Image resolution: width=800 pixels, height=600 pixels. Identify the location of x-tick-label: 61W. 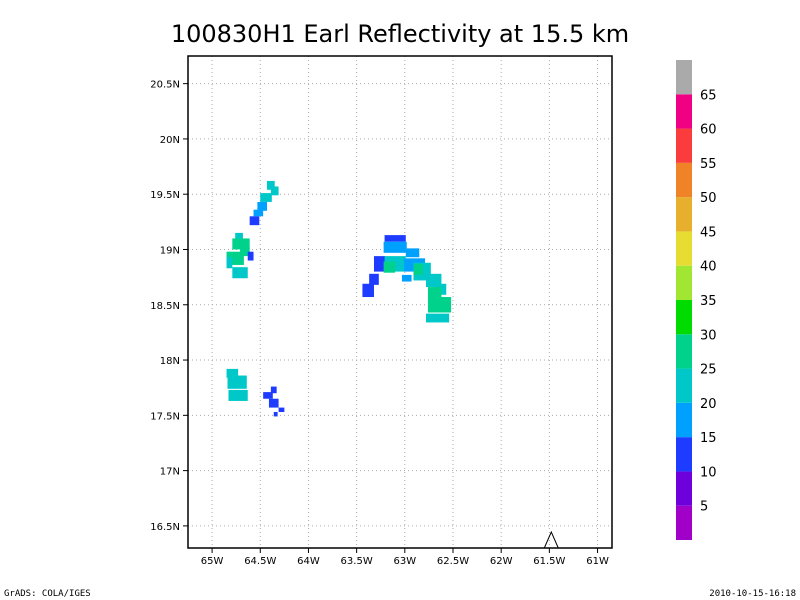
(597, 561).